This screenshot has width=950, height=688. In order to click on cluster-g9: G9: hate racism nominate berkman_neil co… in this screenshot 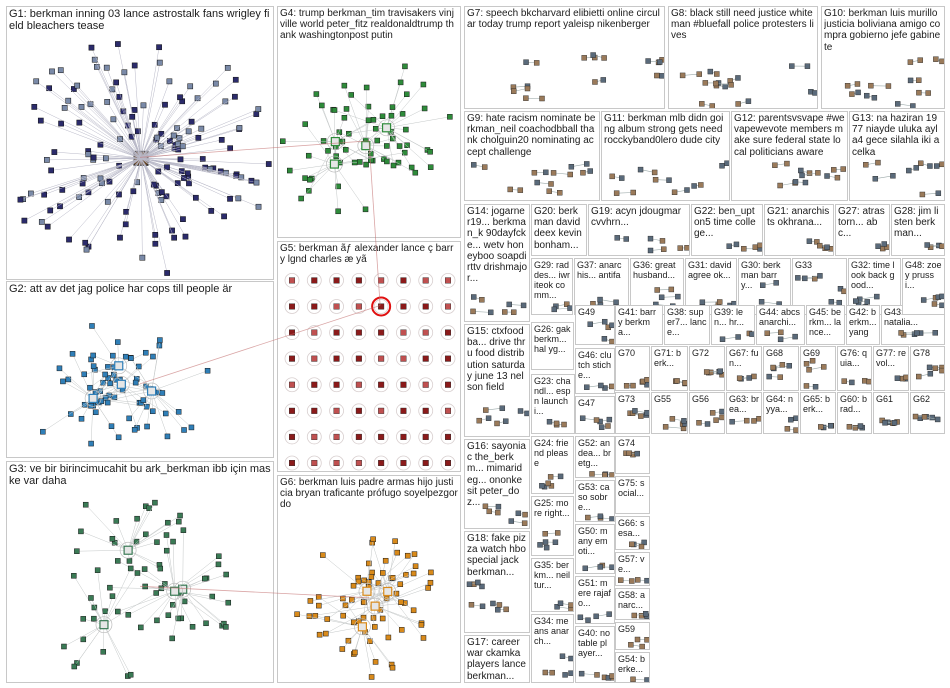, I will do `click(532, 156)`.